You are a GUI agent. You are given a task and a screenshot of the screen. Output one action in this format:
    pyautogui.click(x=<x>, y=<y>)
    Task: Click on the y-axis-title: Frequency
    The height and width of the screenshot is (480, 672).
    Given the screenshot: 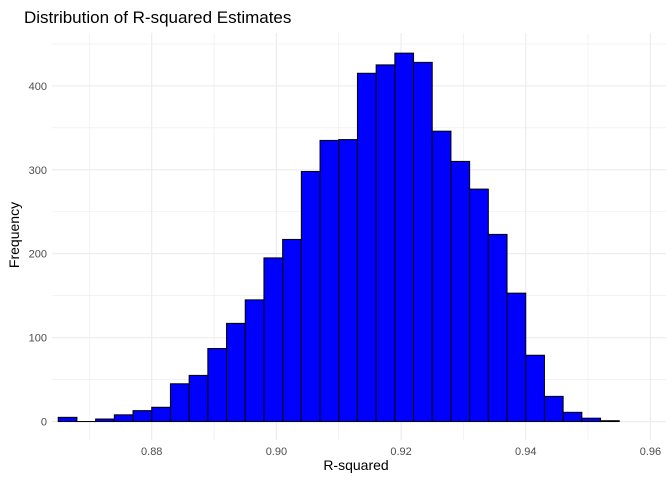 What is the action you would take?
    pyautogui.click(x=14, y=235)
    